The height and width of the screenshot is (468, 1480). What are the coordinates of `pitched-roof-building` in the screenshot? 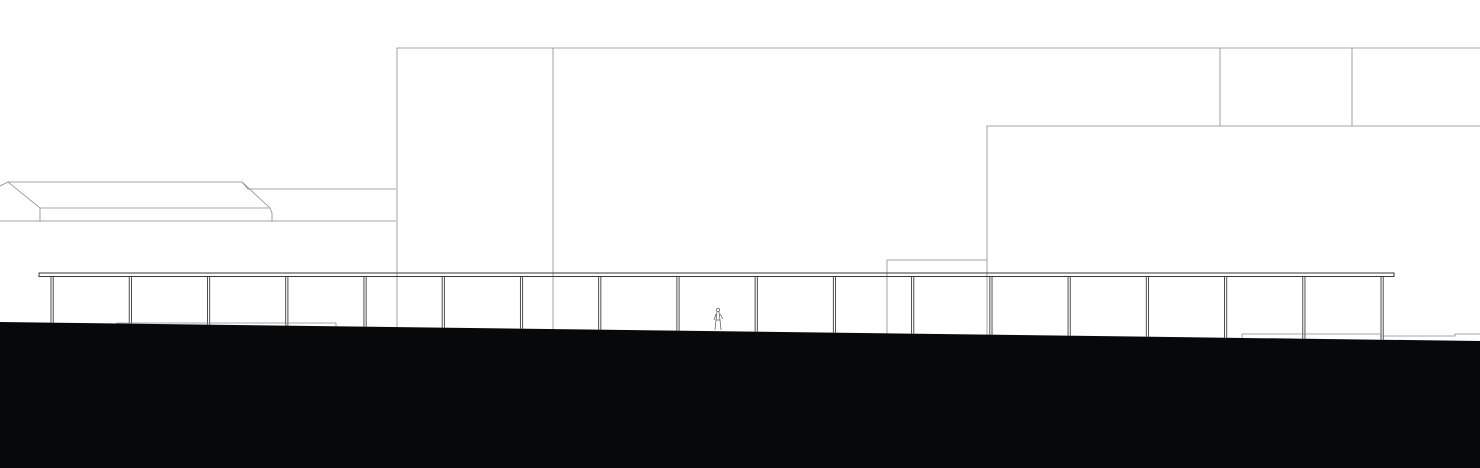 It's located at (198, 201).